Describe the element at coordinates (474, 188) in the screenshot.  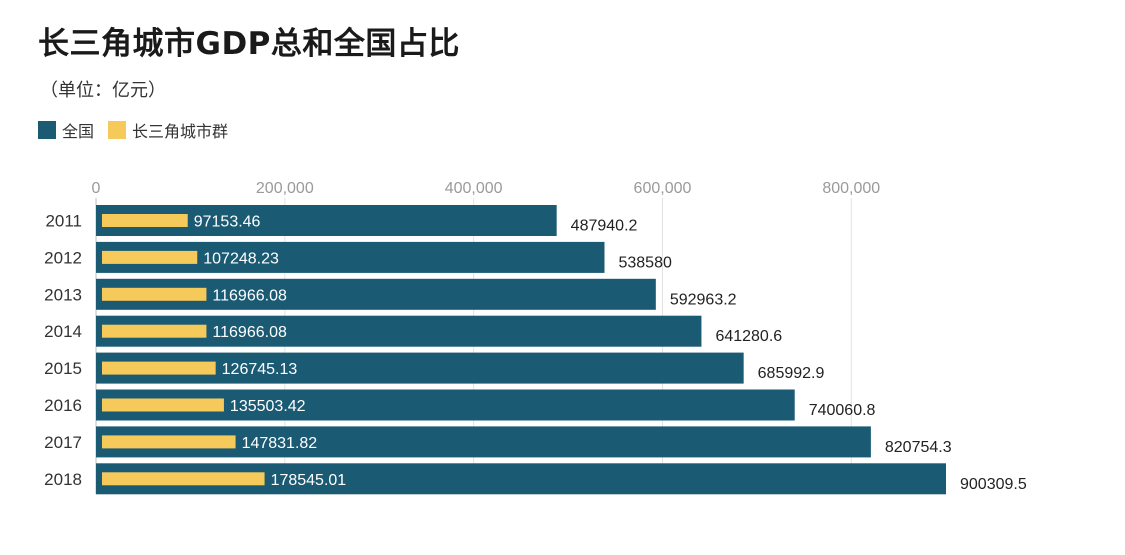
I see `x-tick-label: 400,000` at that location.